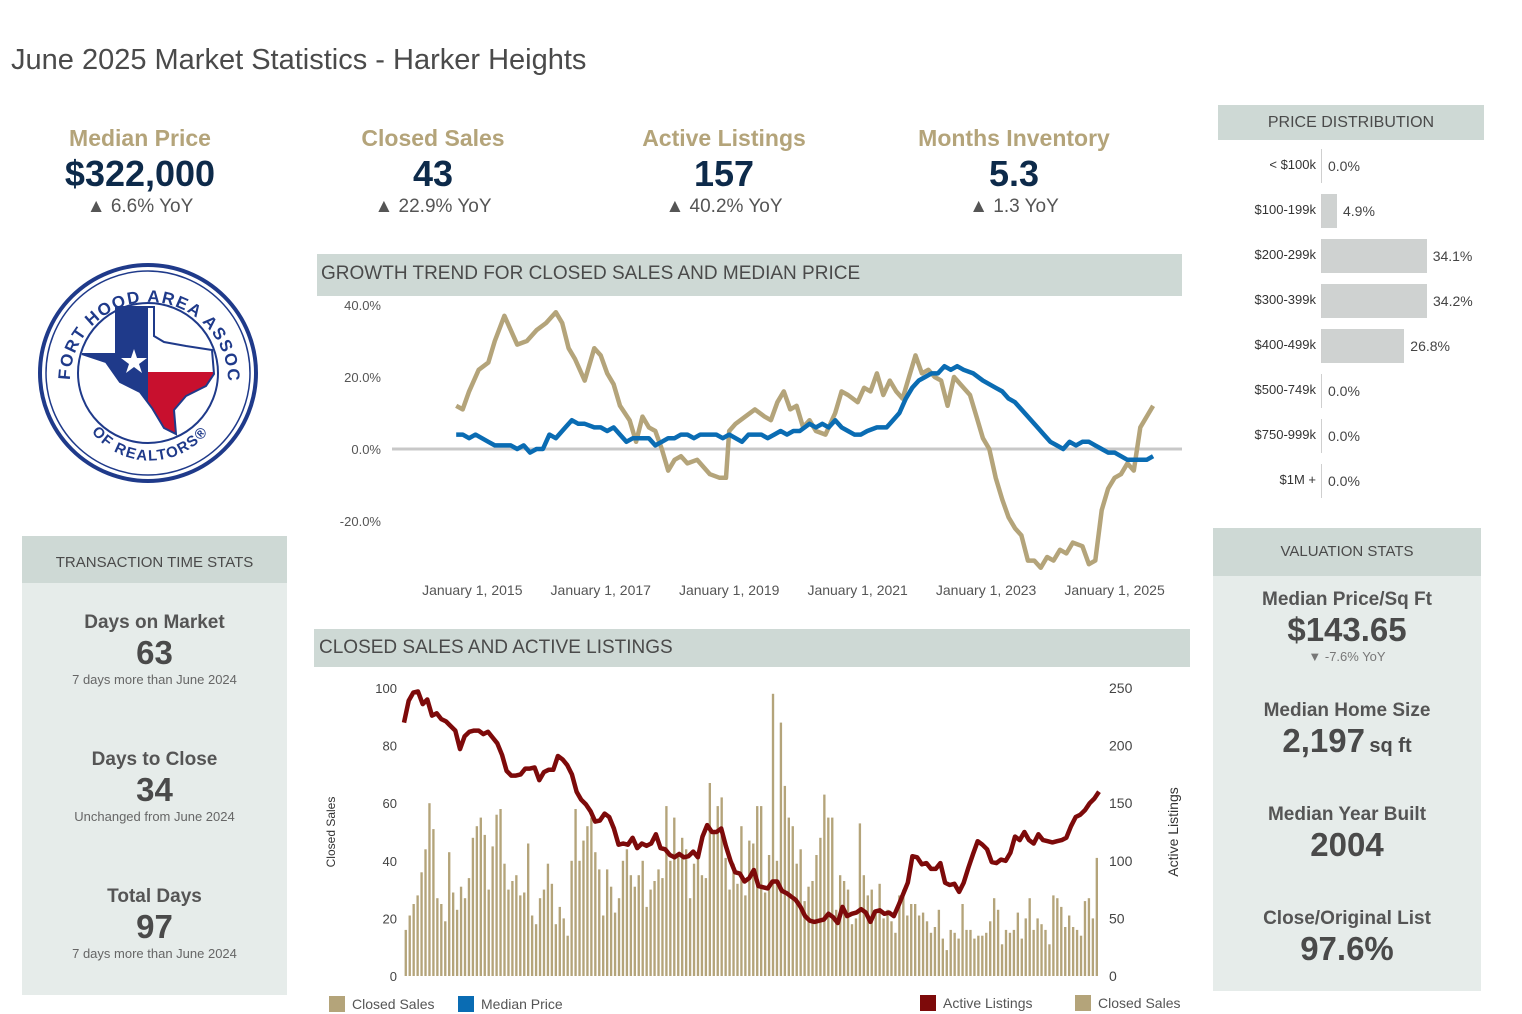 This screenshot has height=1014, width=1522. What do you see at coordinates (433, 171) in the screenshot?
I see `kpi-closed-sales: Closed Sales 43 ▲ 22.9% YoY` at bounding box center [433, 171].